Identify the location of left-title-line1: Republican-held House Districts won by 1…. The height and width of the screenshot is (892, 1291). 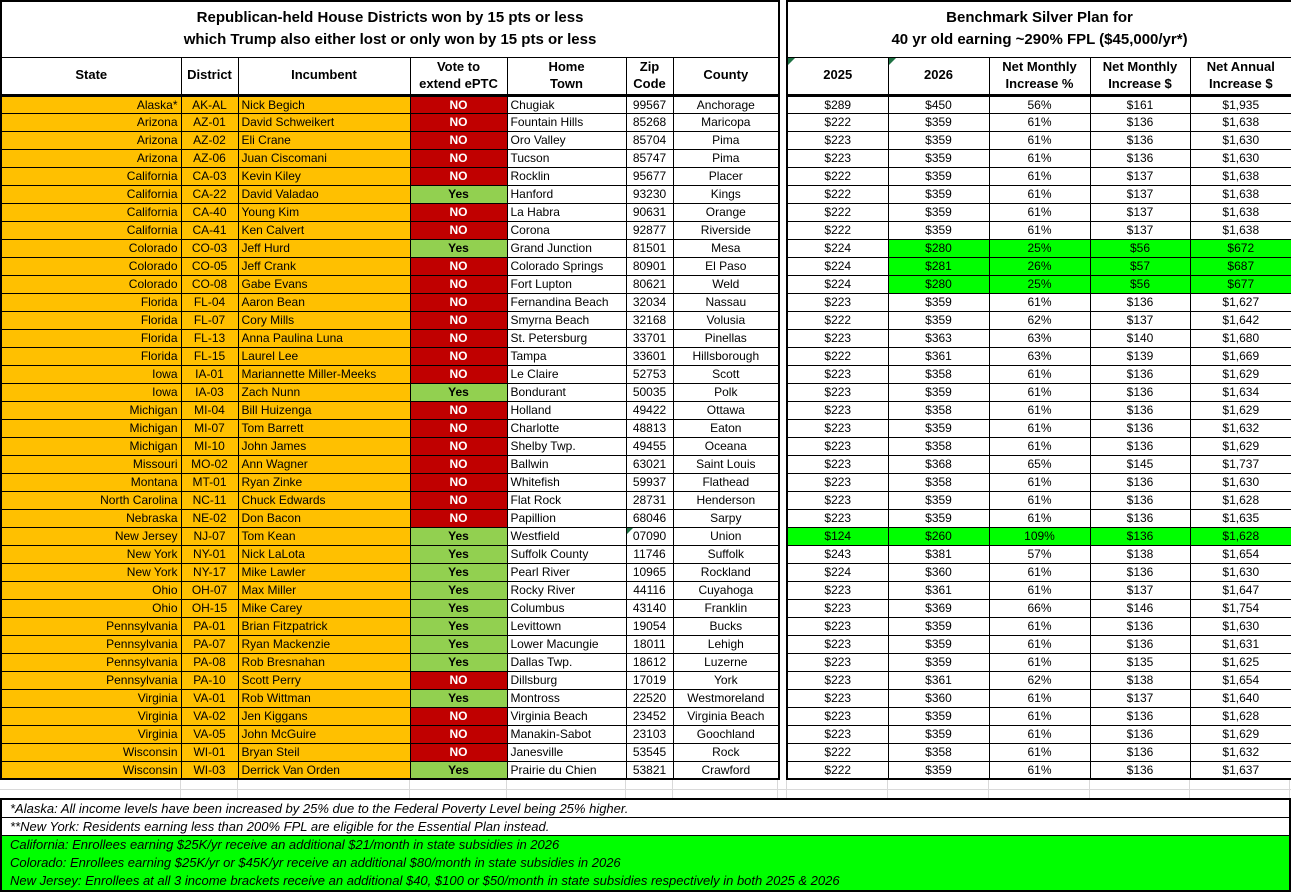
(390, 17).